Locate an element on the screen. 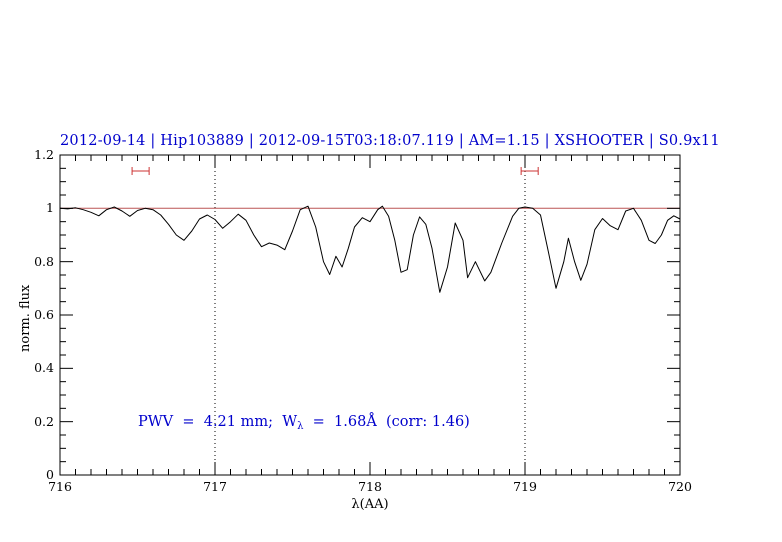 This screenshot has width=782, height=542. y-tick-label-0.6: 0.6 is located at coordinates (44, 314).